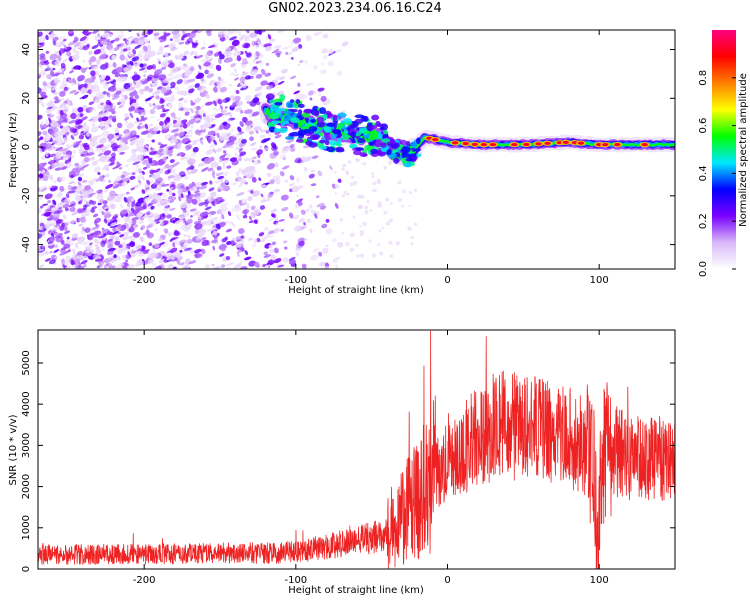  Describe the element at coordinates (26, 527) in the screenshot. I see `snr-y-tick-label: 1000` at that location.